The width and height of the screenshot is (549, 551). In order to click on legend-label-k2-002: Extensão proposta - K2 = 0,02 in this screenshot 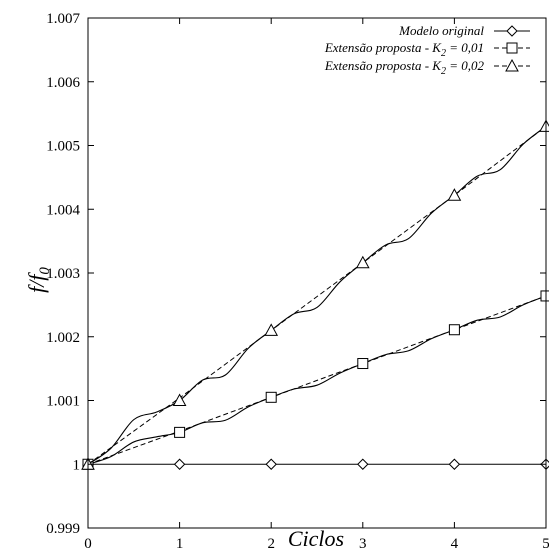, I will do `click(404, 67)`.